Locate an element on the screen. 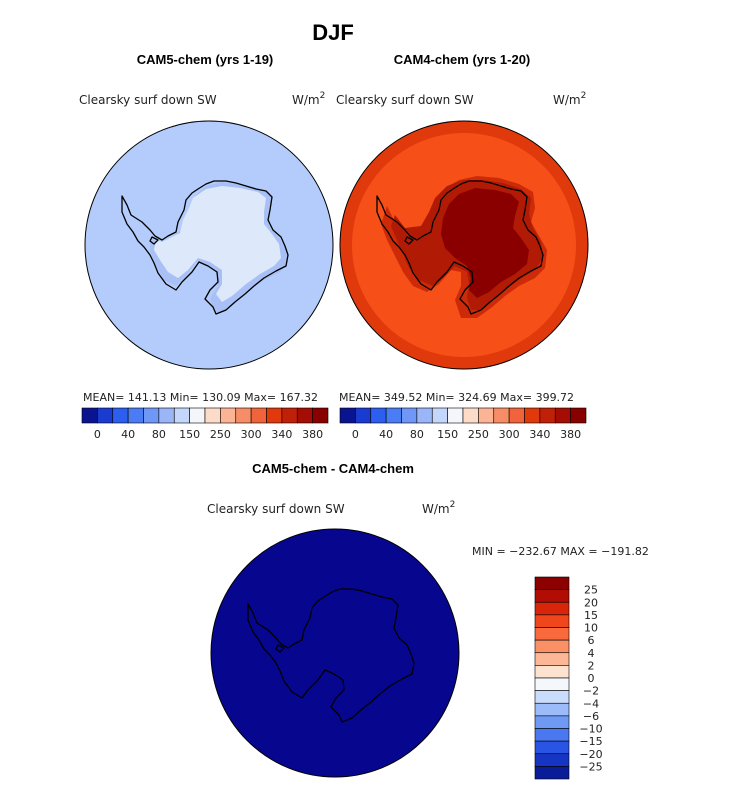 The width and height of the screenshot is (733, 789). figure-title: DJF is located at coordinates (333, 32).